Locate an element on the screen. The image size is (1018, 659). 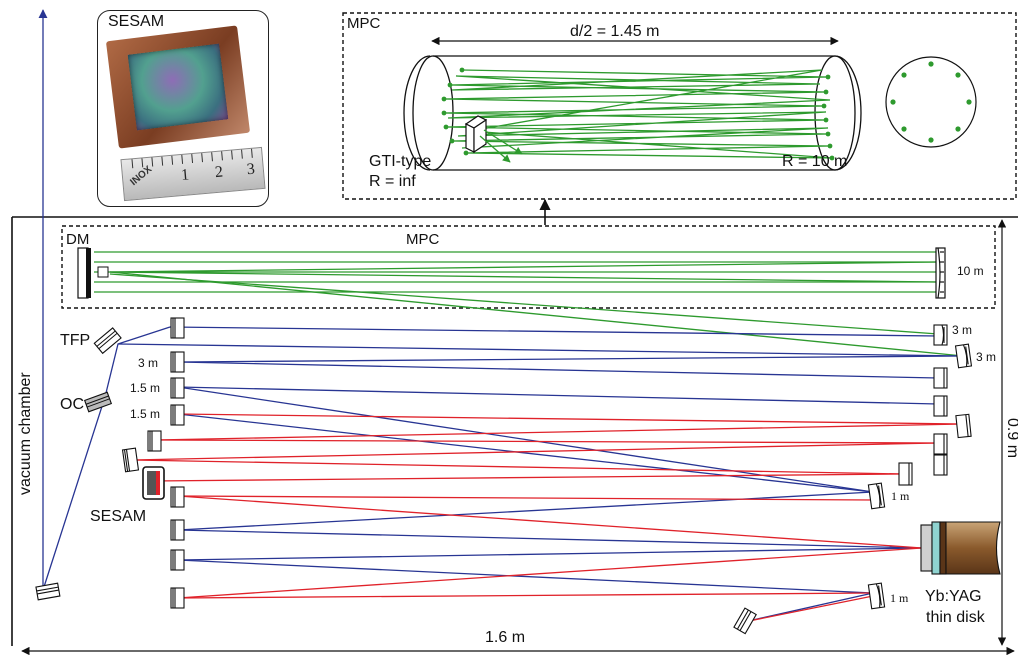
radius-1m-a: 1 m is located at coordinates (900, 496).